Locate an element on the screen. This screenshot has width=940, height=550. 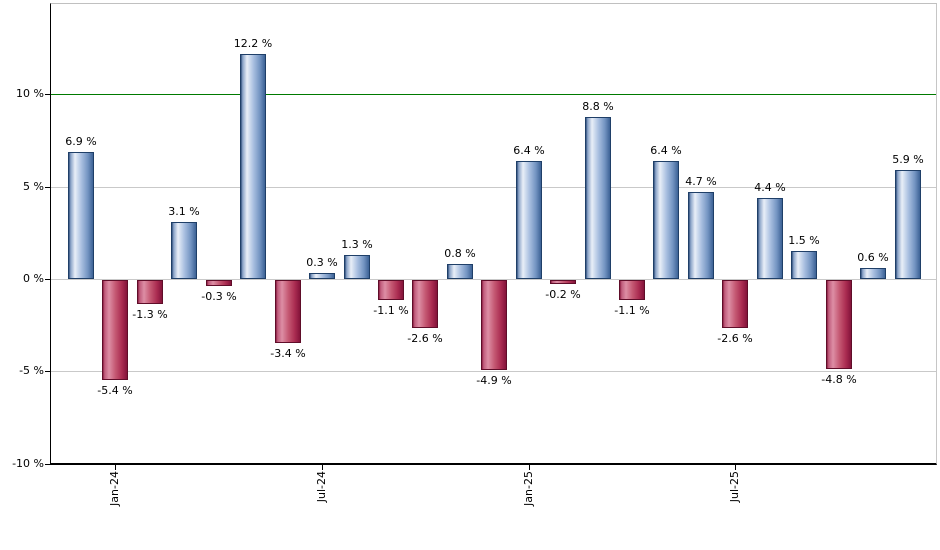
bar-18-positive is located at coordinates (666, 220).